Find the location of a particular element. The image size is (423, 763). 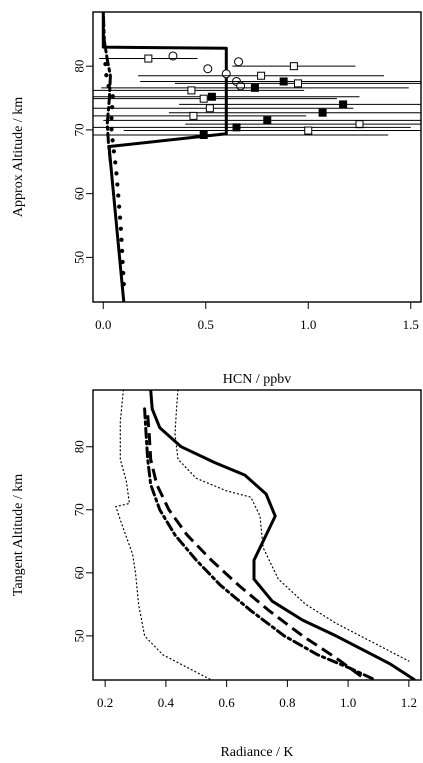

radiance-x-axis: 0.2 0.4 0.6 0.8 1.0 1.2 is located at coordinates (257, 695).